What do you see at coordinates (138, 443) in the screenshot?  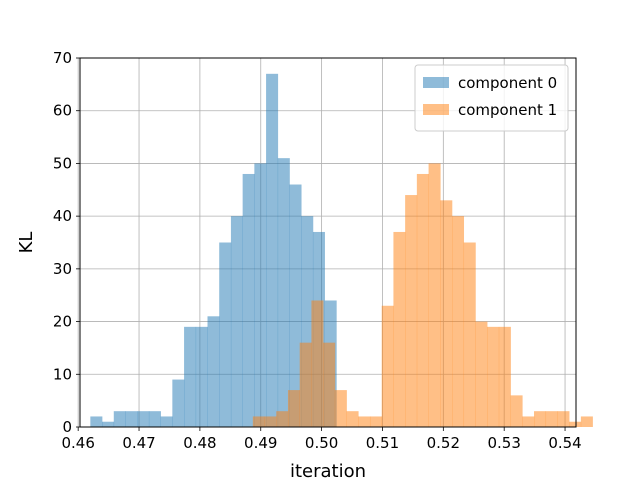 I see `x-tick-label: 0.47` at bounding box center [138, 443].